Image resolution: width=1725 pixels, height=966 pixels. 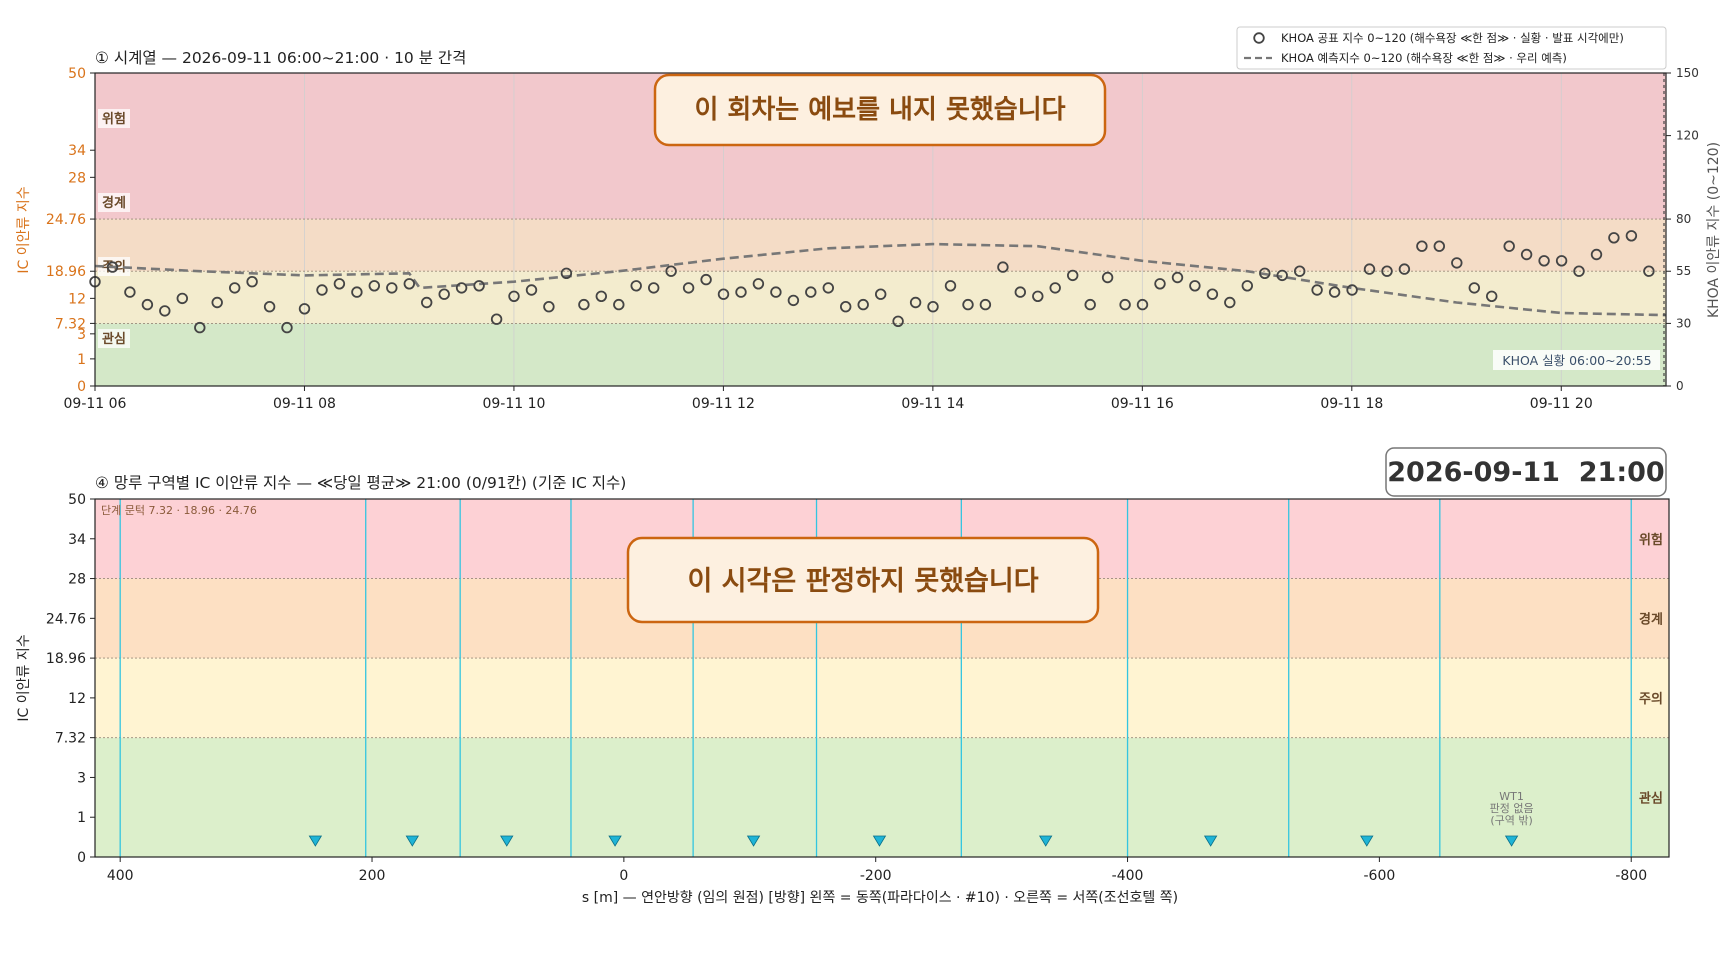 I want to click on band-label-bg, so click(x=114, y=202).